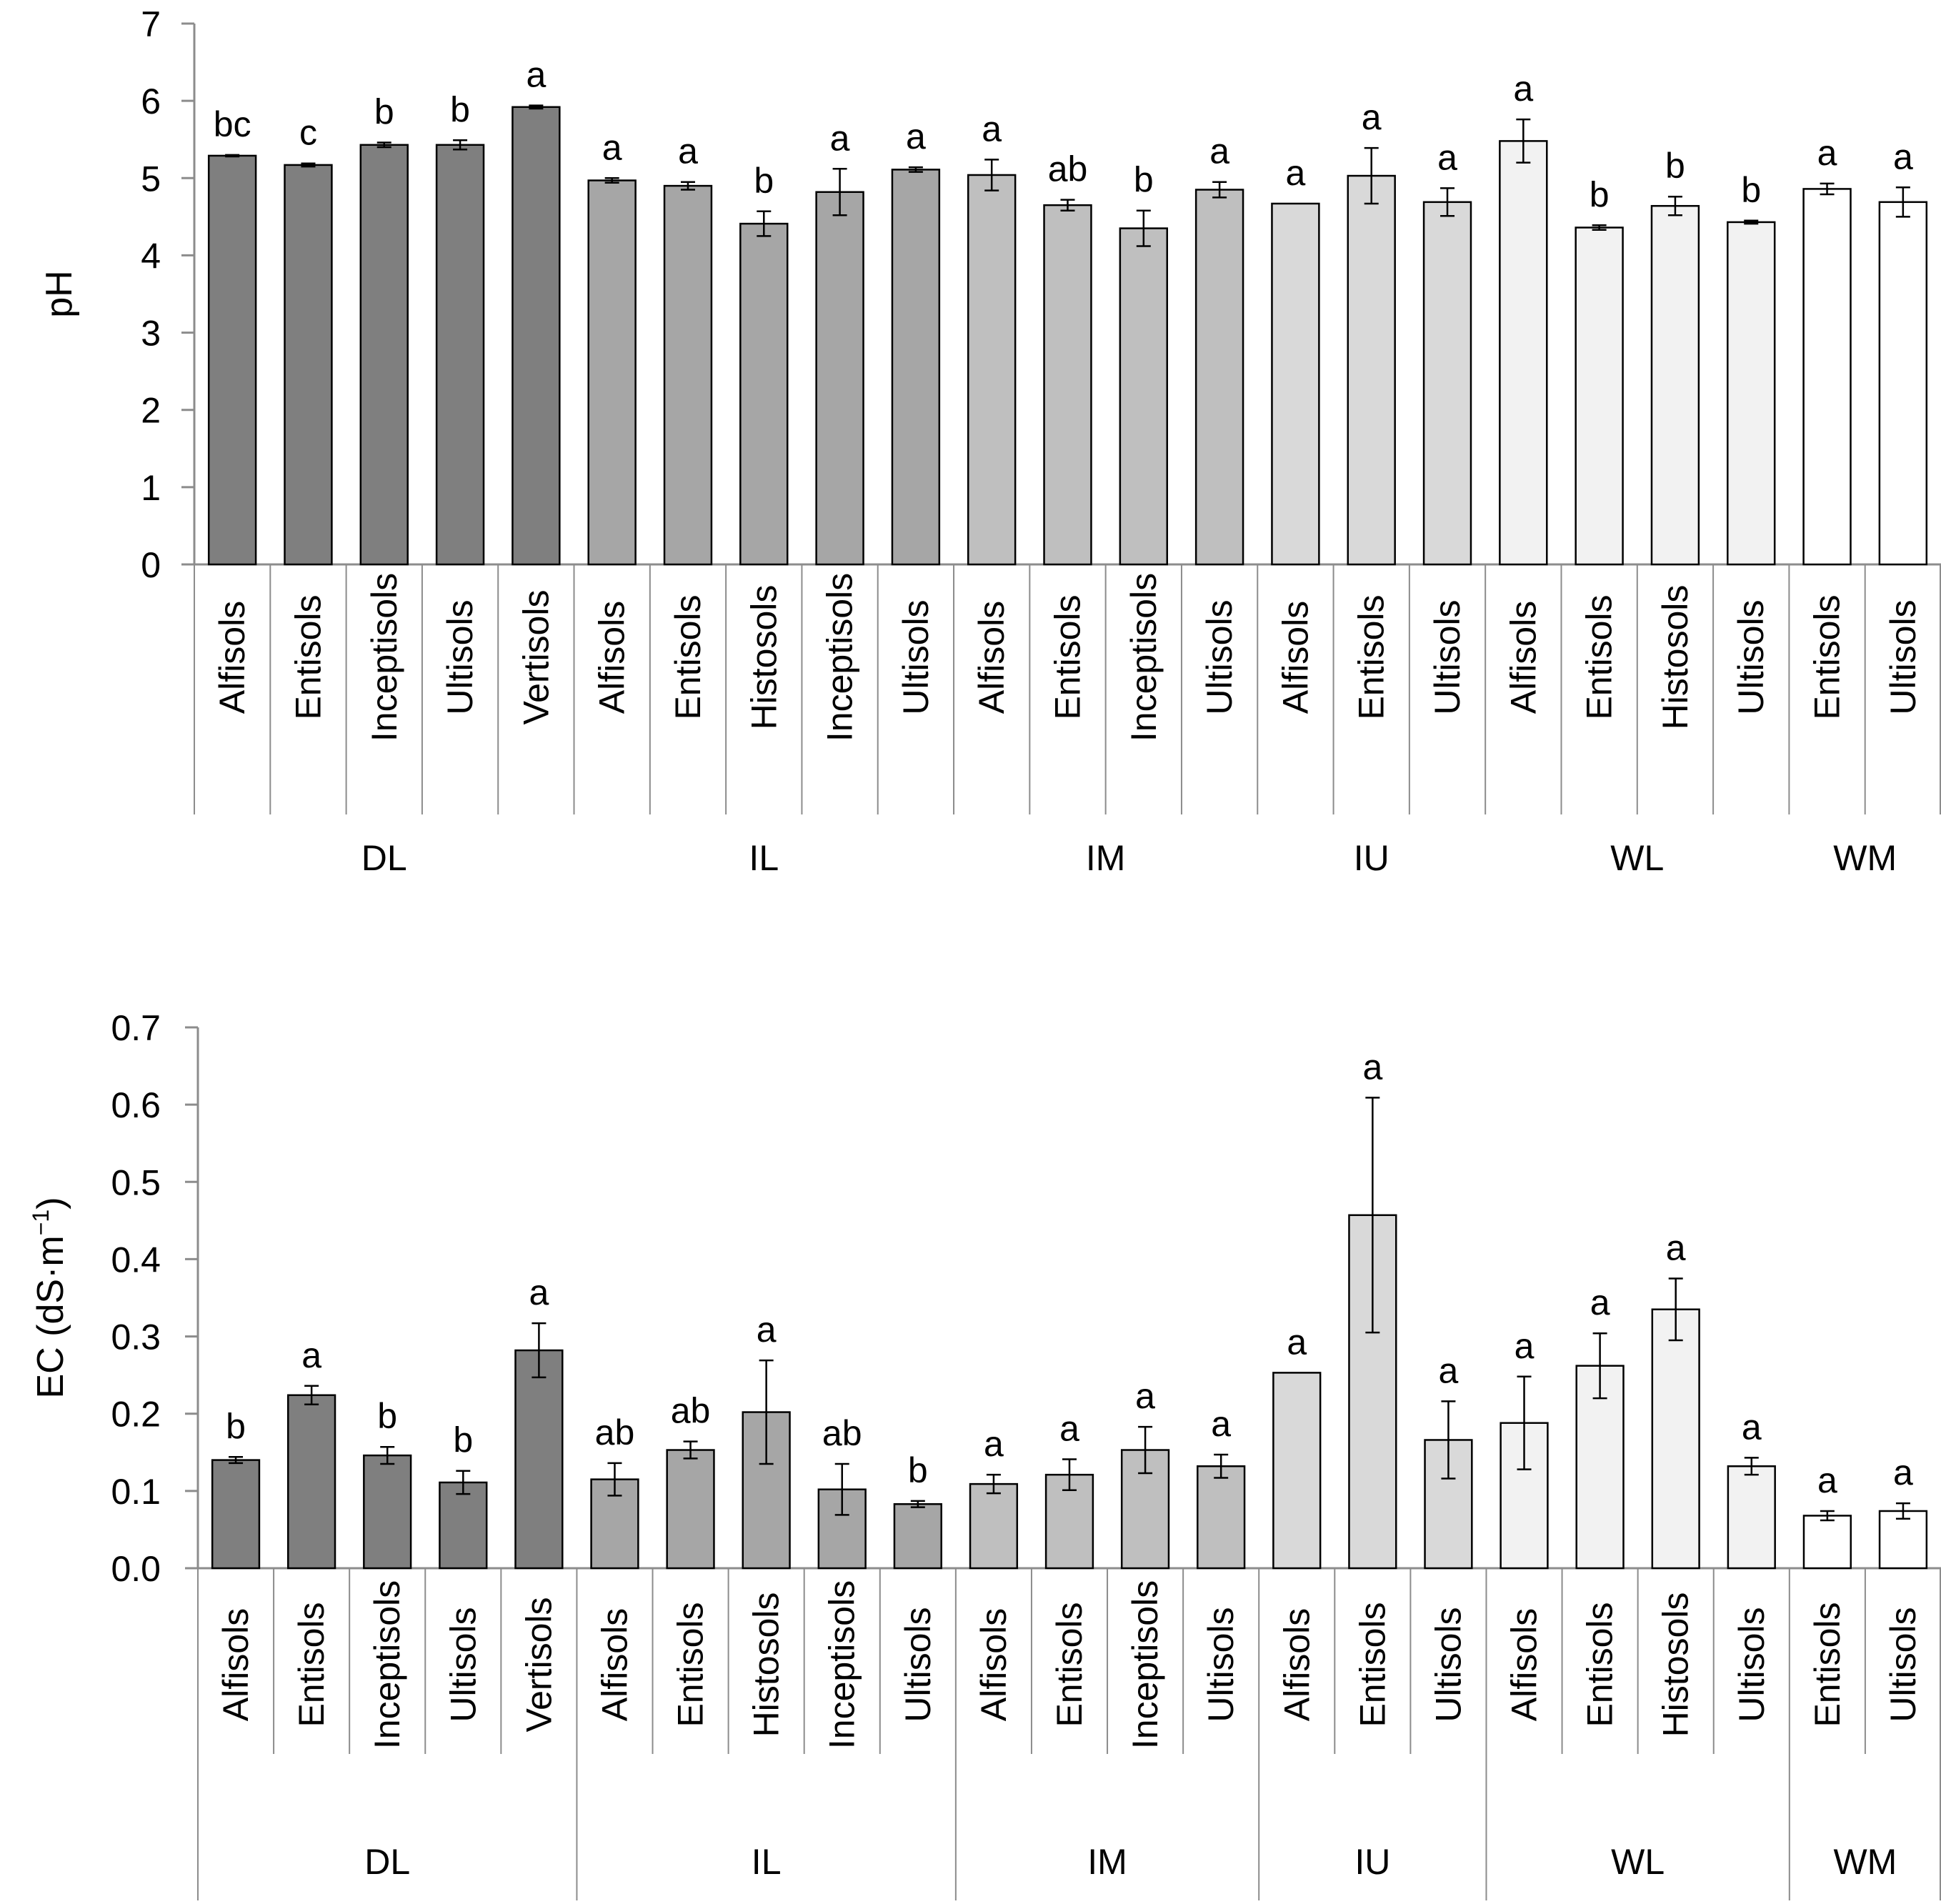  I want to click on y-tick-label: 3, so click(151, 334).